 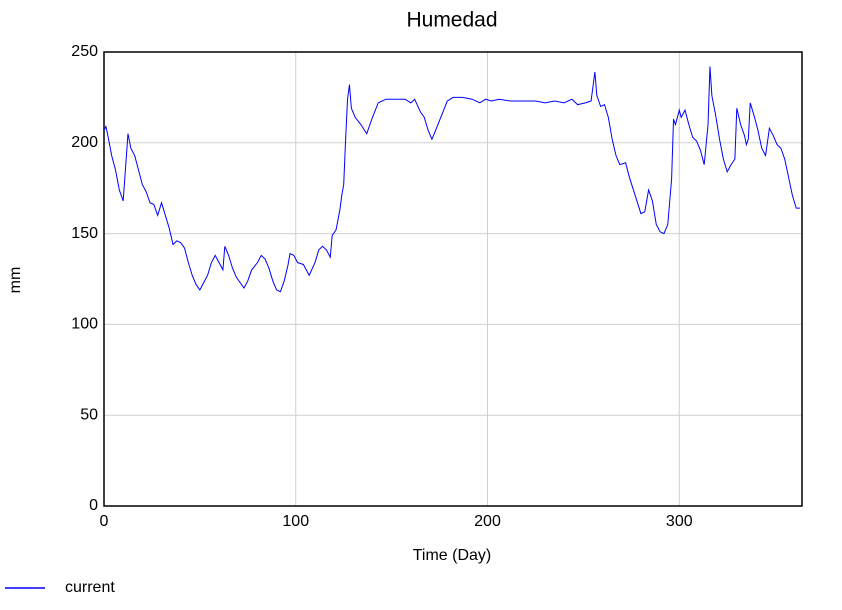 What do you see at coordinates (295, 521) in the screenshot?
I see `x-tick-label: 100` at bounding box center [295, 521].